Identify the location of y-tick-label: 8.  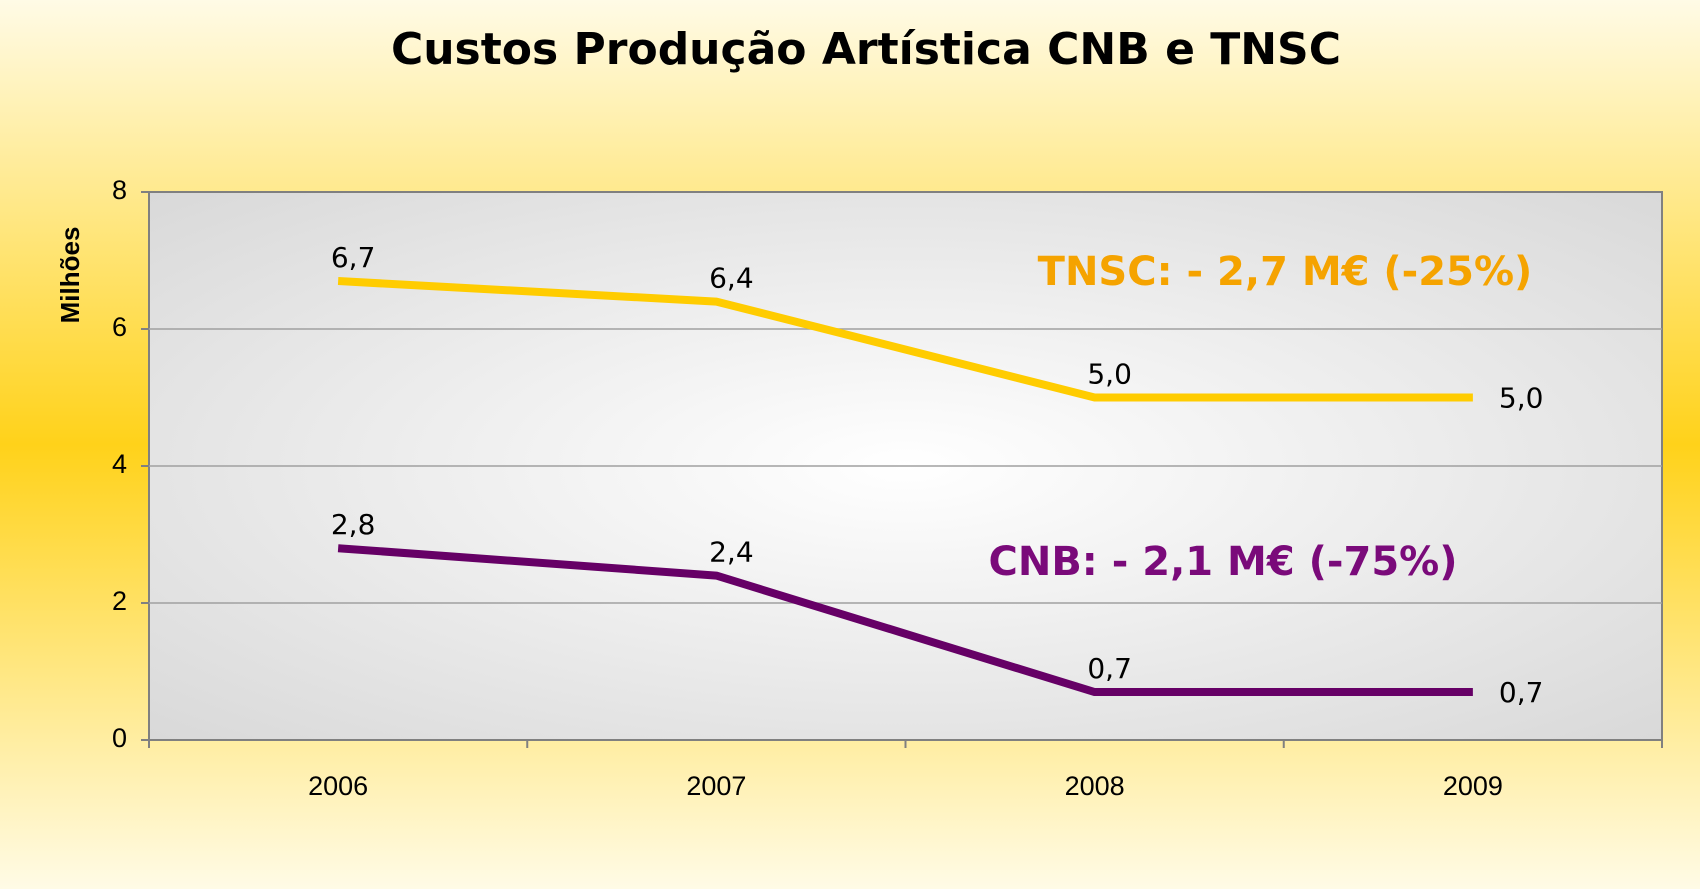
(119, 190).